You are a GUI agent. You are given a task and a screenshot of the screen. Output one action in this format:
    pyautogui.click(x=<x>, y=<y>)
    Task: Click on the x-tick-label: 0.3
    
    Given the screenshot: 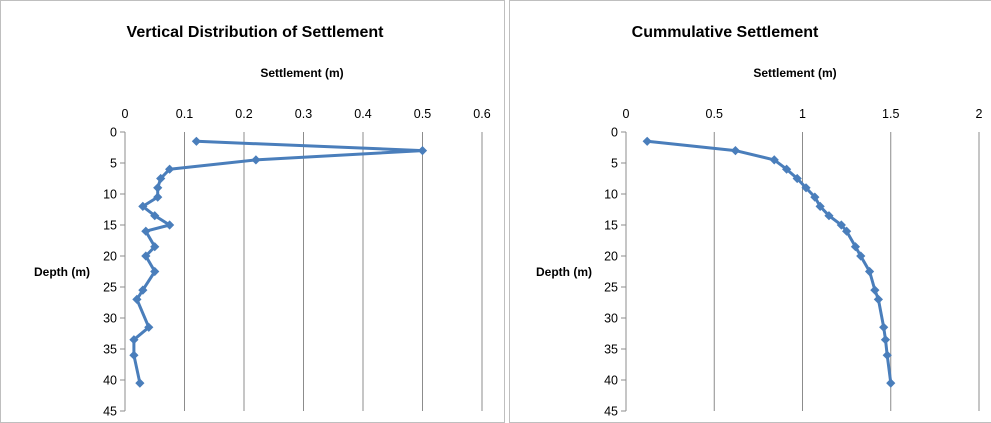 What is the action you would take?
    pyautogui.click(x=303, y=114)
    